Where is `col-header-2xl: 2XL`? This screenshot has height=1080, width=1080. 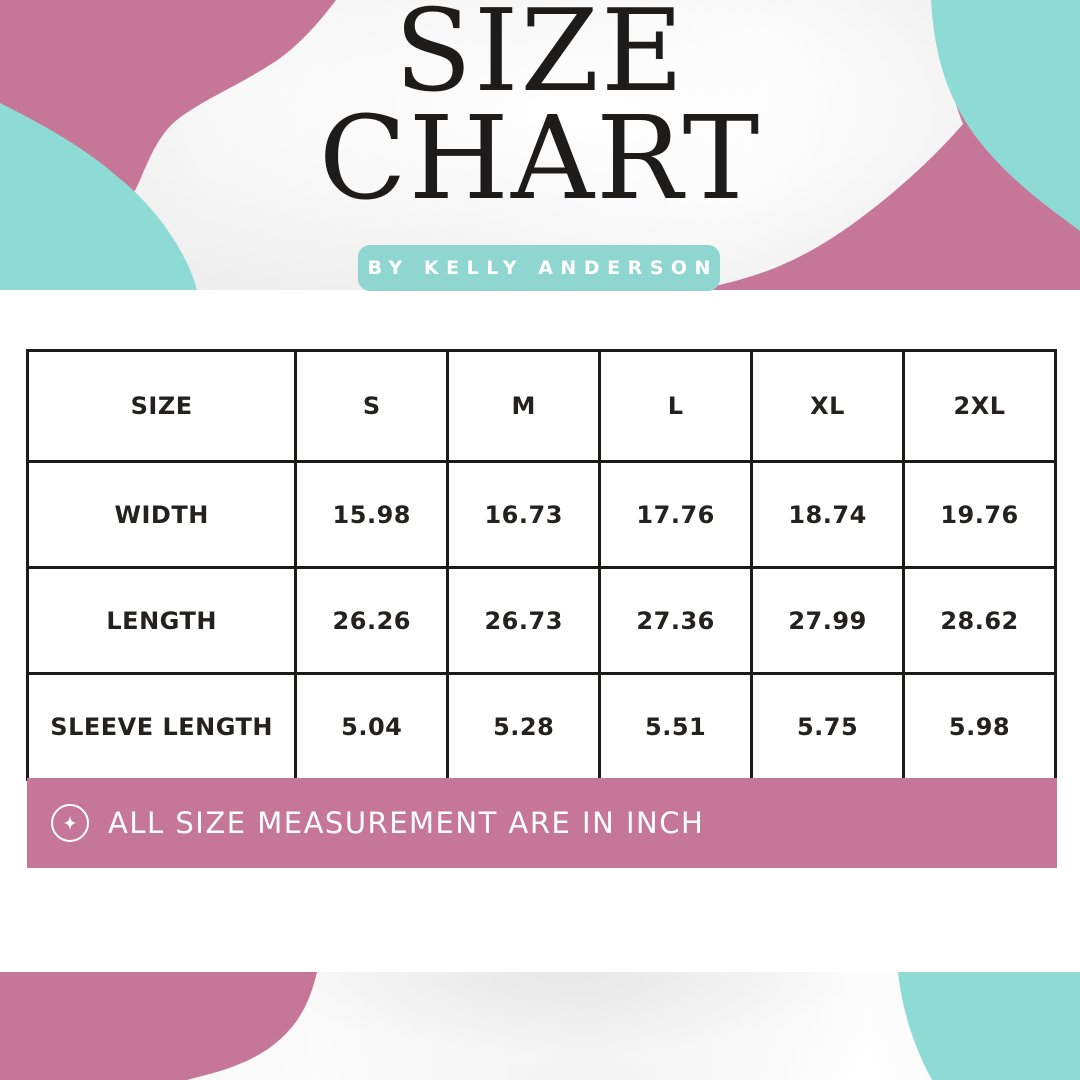
col-header-2xl: 2XL is located at coordinates (979, 406).